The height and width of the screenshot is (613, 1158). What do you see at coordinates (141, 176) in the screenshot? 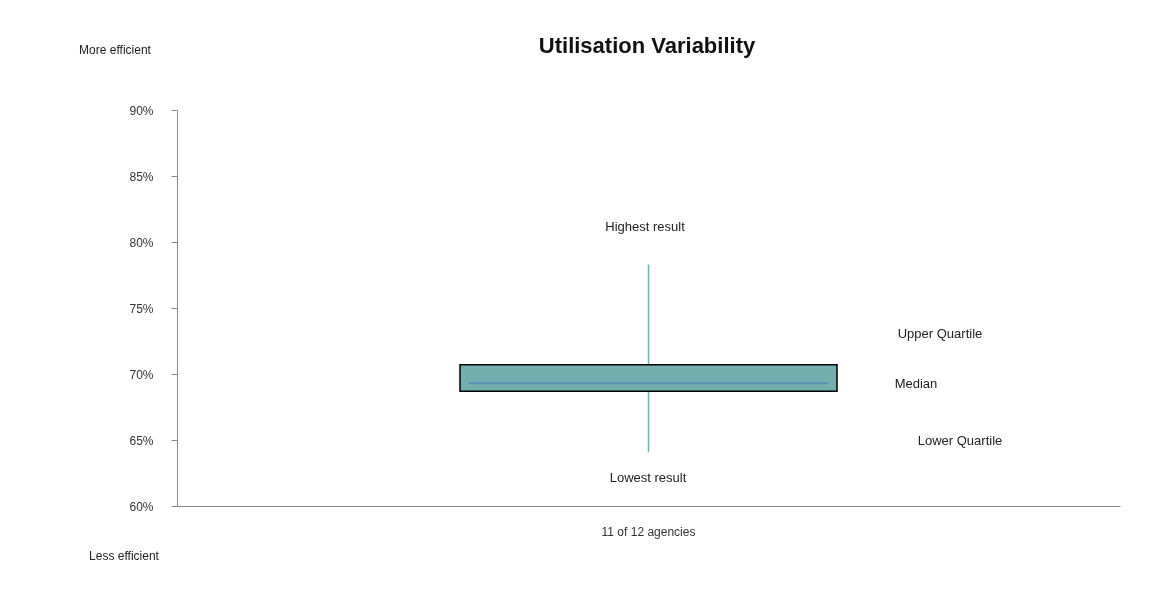
I see `y-tick-label: 85%` at bounding box center [141, 176].